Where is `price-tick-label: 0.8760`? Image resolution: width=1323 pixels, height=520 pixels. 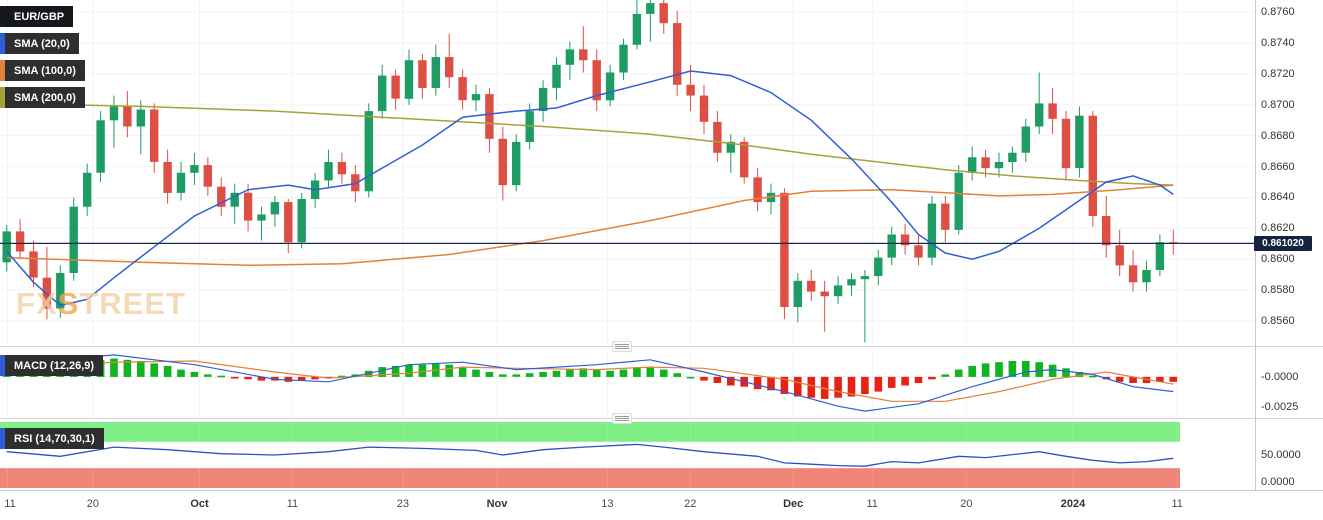
price-tick-label: 0.8760 is located at coordinates (1278, 12).